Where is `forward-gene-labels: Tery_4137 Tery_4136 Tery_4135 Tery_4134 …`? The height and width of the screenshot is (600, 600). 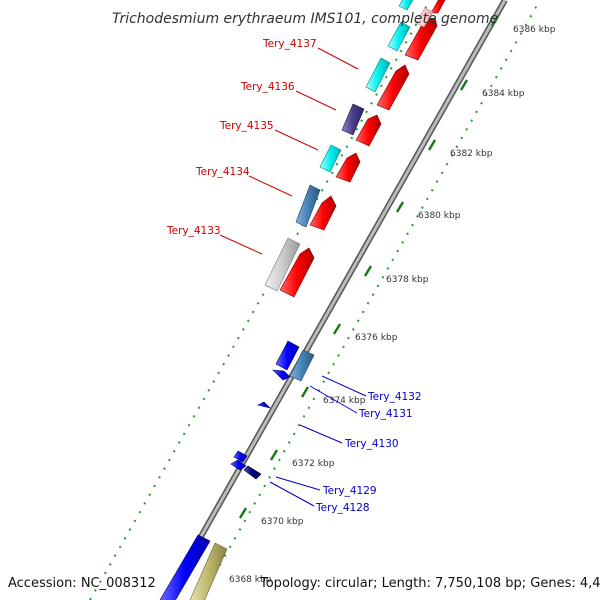 forward-gene-labels: Tery_4137 Tery_4136 Tery_4135 Tery_4134 … is located at coordinates (241, 137).